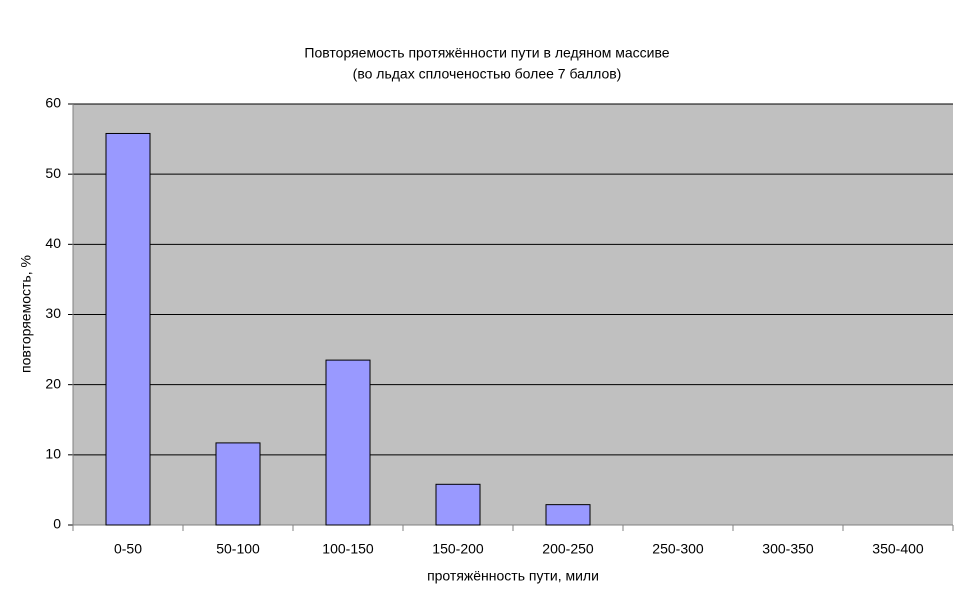 This screenshot has height=603, width=969. I want to click on y-tick-label: 50, so click(53, 173).